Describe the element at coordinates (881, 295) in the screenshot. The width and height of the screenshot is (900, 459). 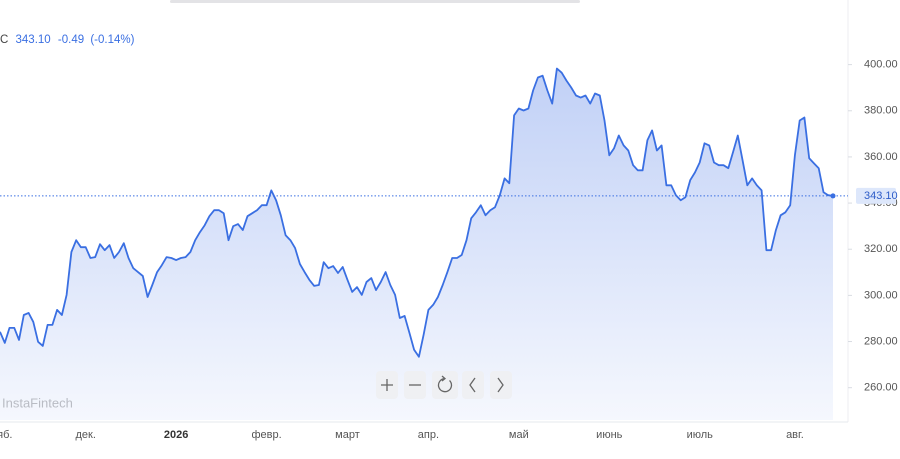
I see `y-tick-label: 300.00` at that location.